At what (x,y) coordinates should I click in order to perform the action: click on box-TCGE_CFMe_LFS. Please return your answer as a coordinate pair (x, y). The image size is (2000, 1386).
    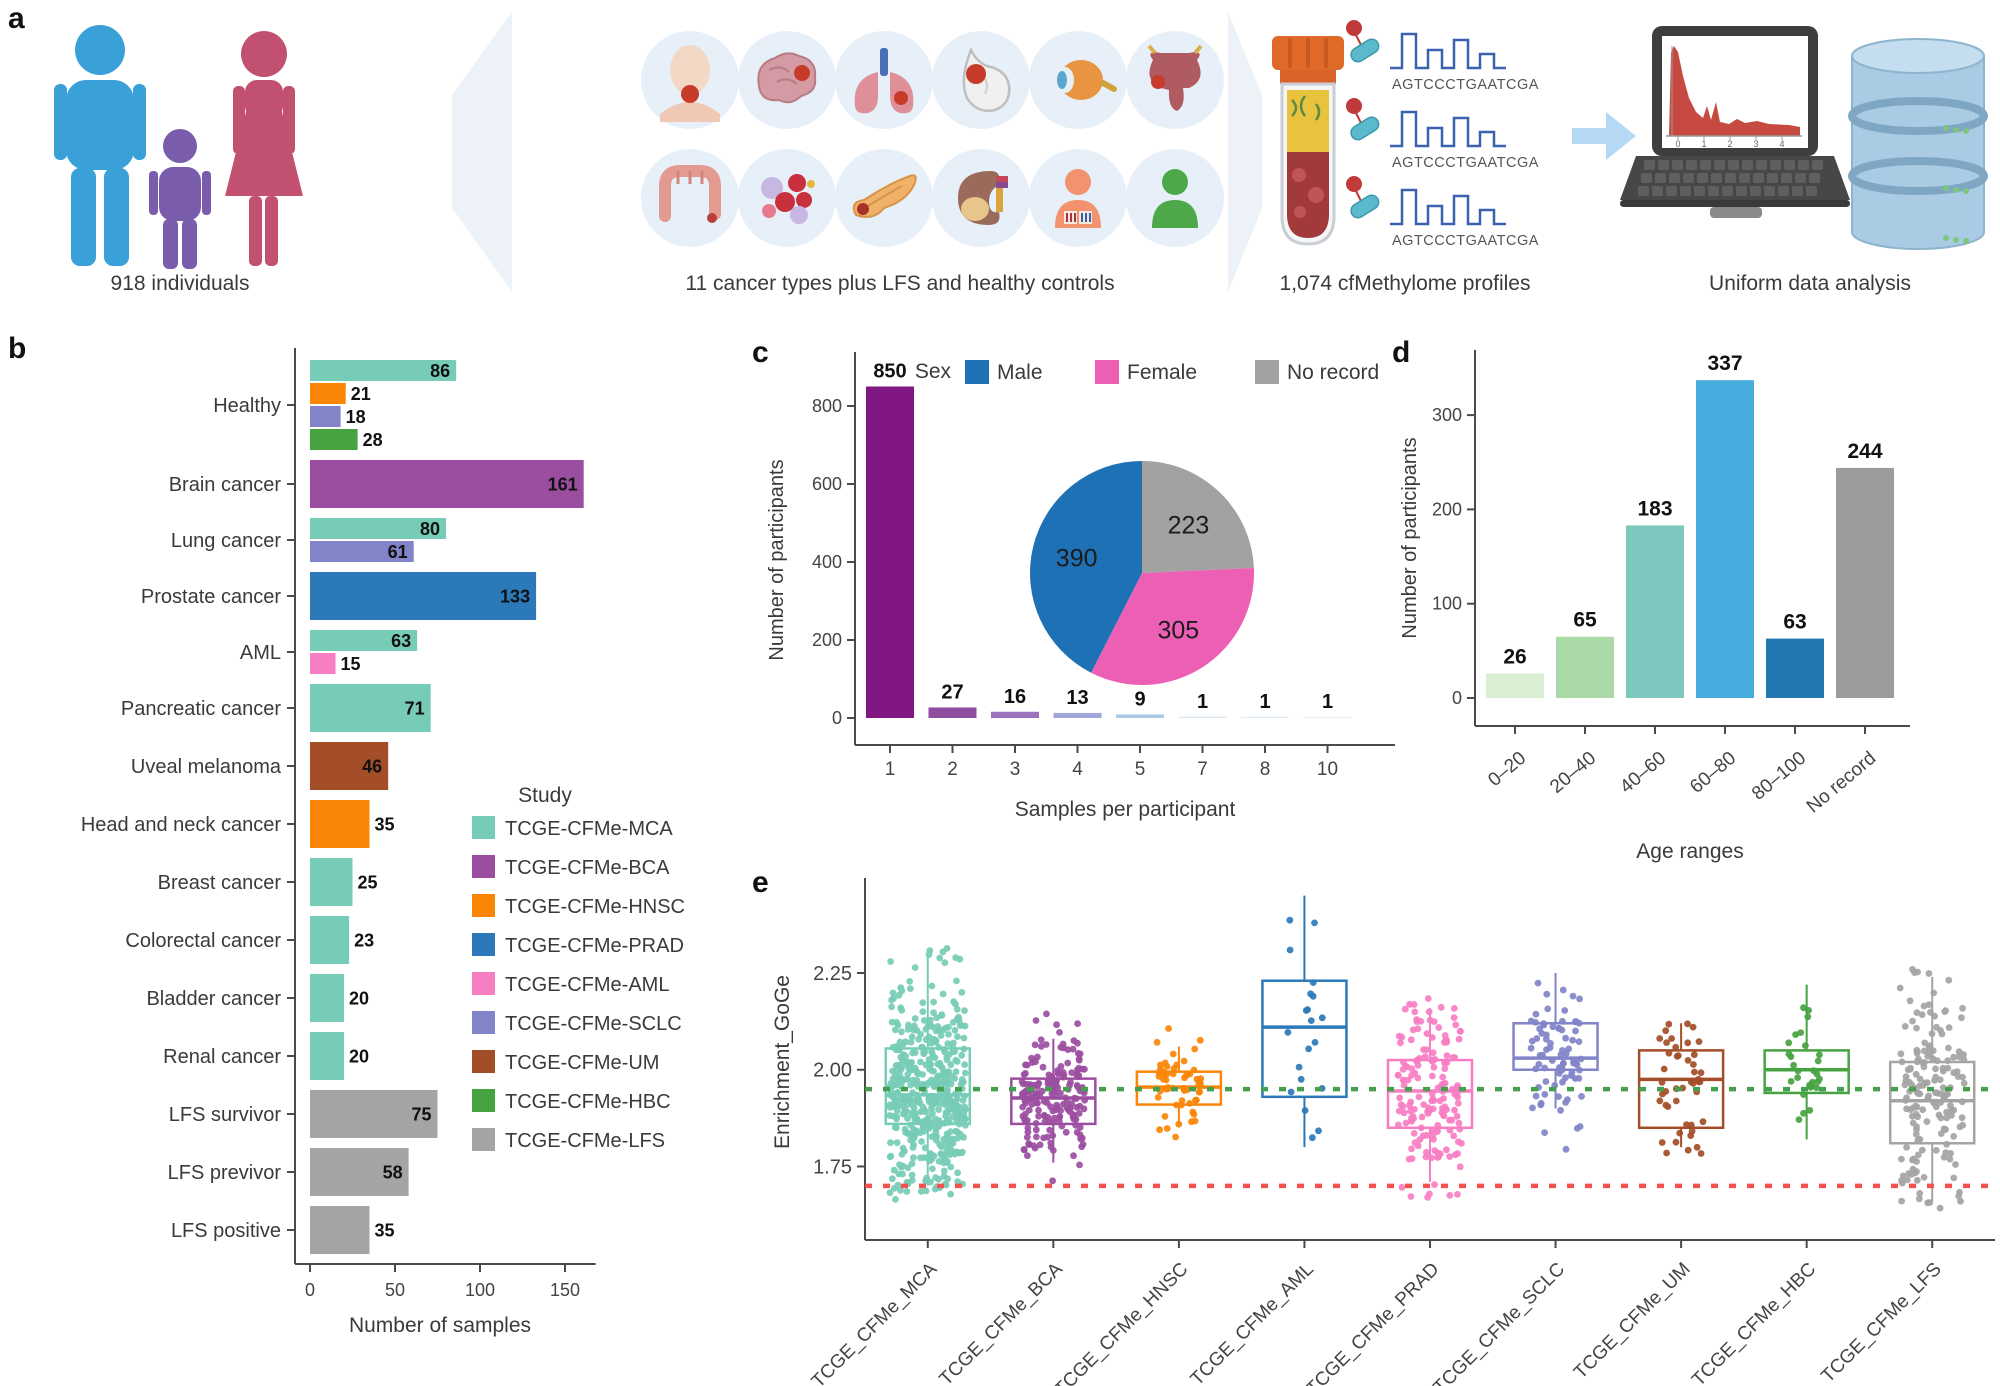
    Looking at the image, I should click on (1932, 1089).